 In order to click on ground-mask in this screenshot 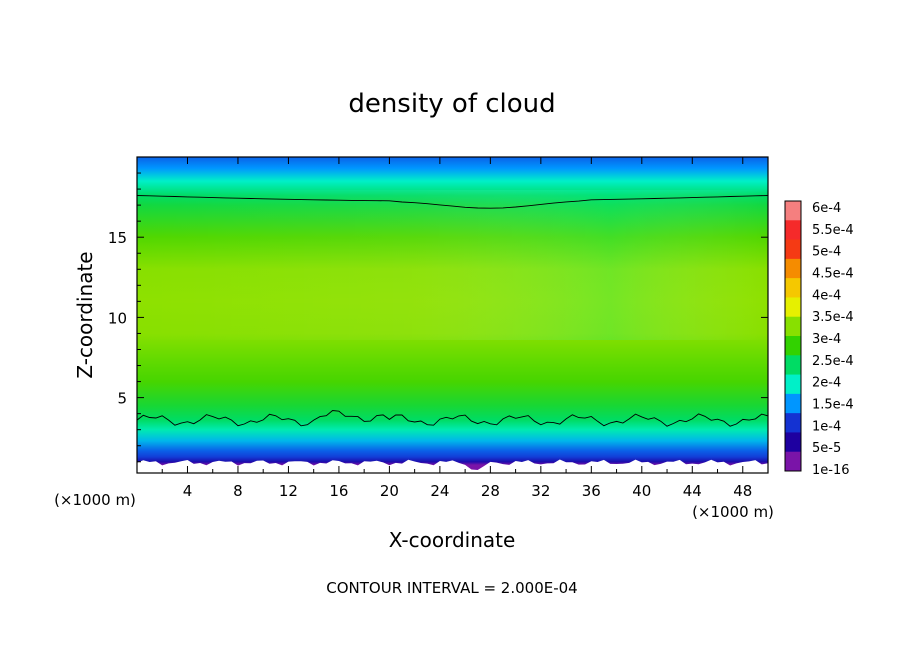, I will do `click(452, 466)`.